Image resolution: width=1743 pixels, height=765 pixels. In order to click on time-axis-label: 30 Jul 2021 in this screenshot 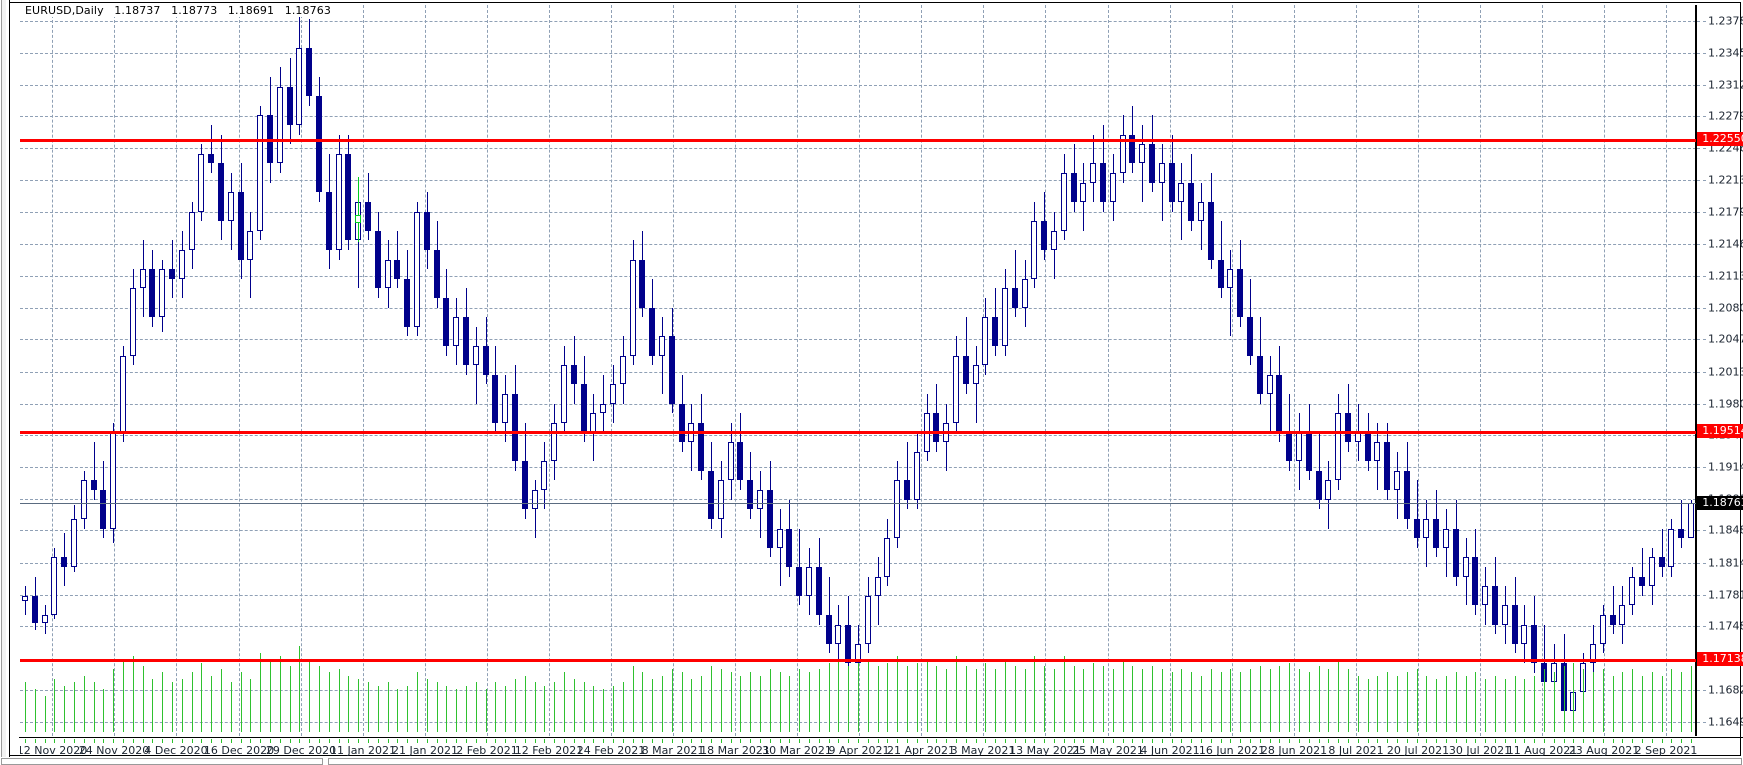, I will do `click(1480, 750)`.